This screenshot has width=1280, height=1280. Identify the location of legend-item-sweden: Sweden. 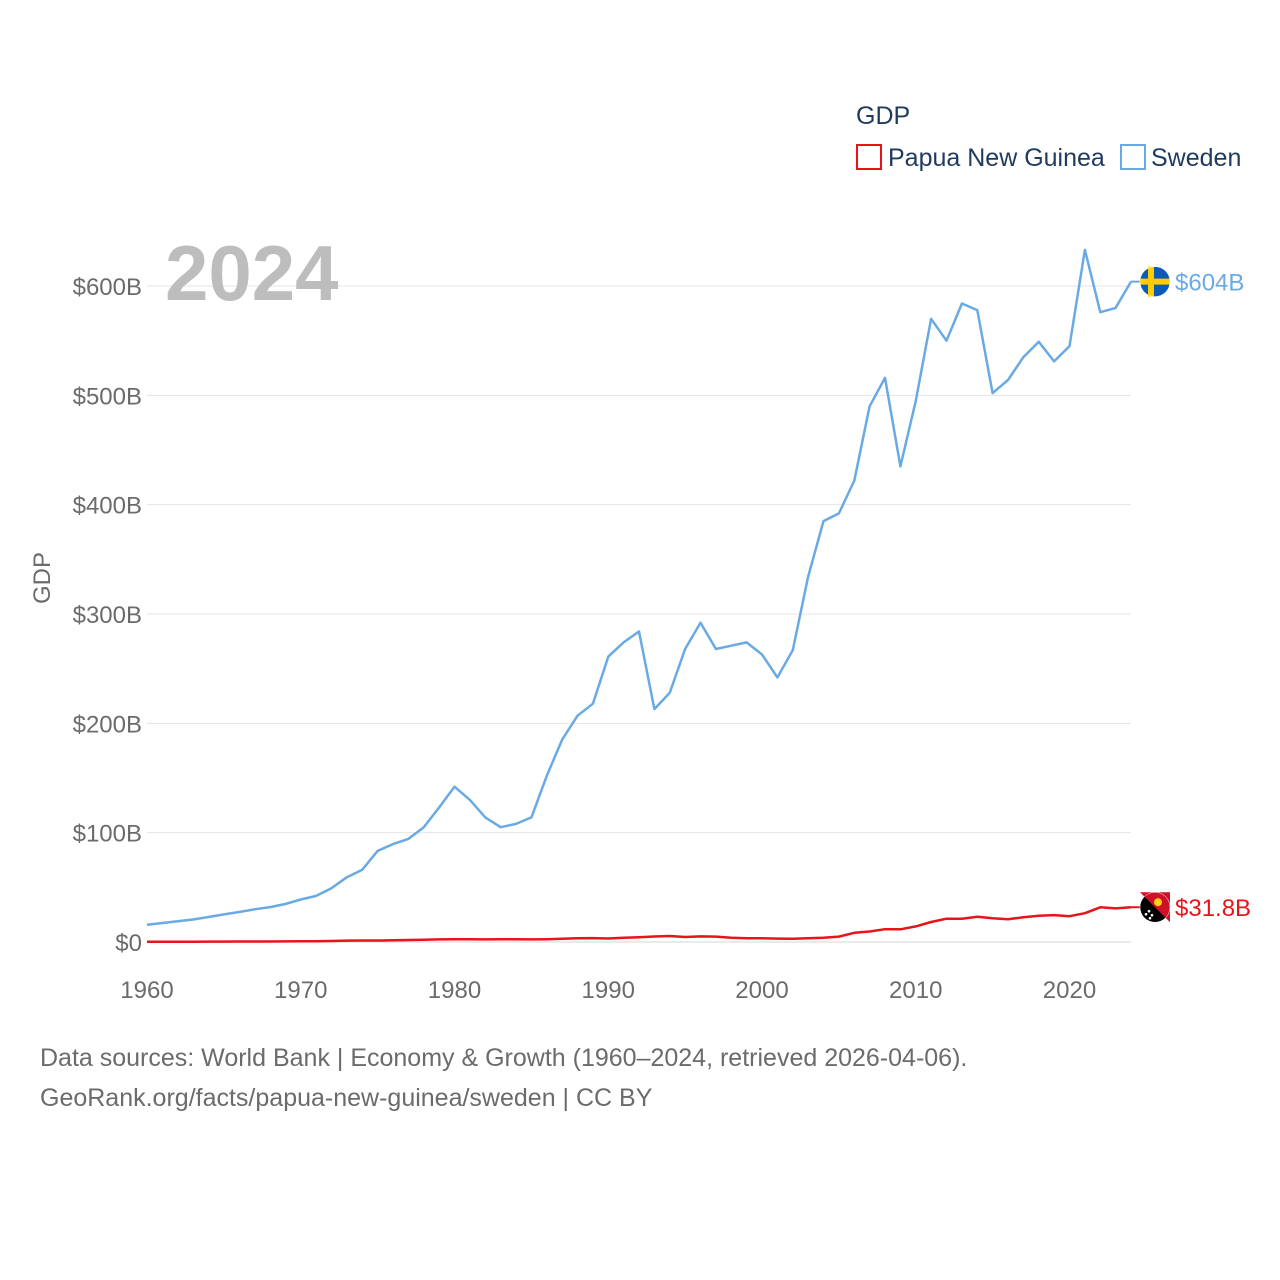
(1180, 158).